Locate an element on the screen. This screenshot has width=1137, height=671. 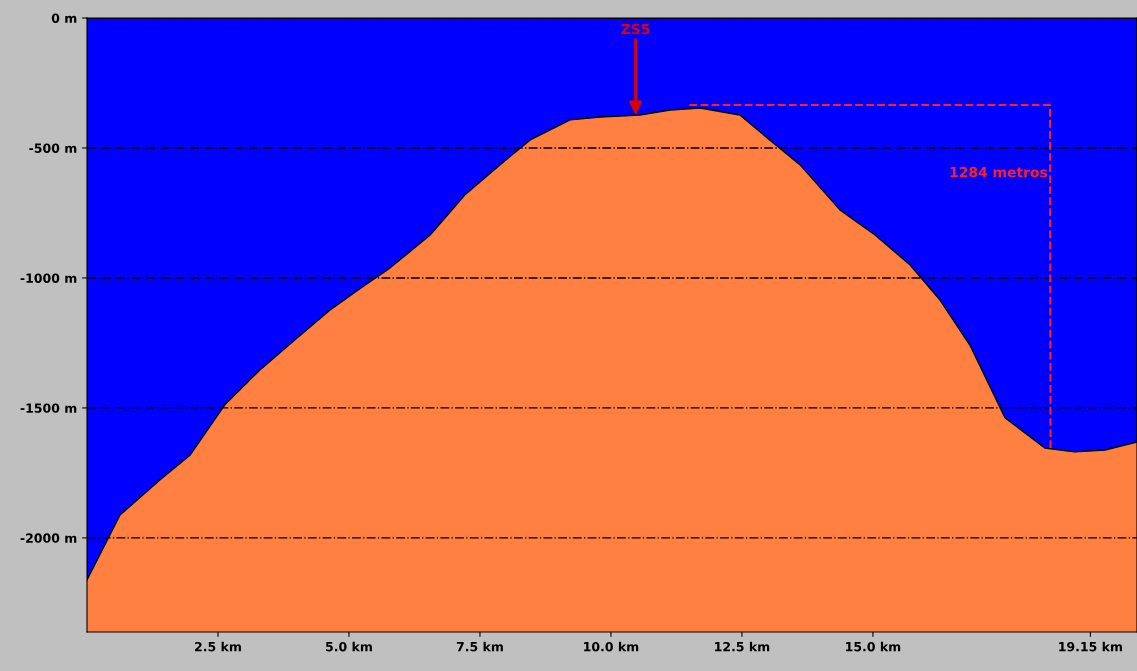
x-tick-label: 15.0 km is located at coordinates (873, 646).